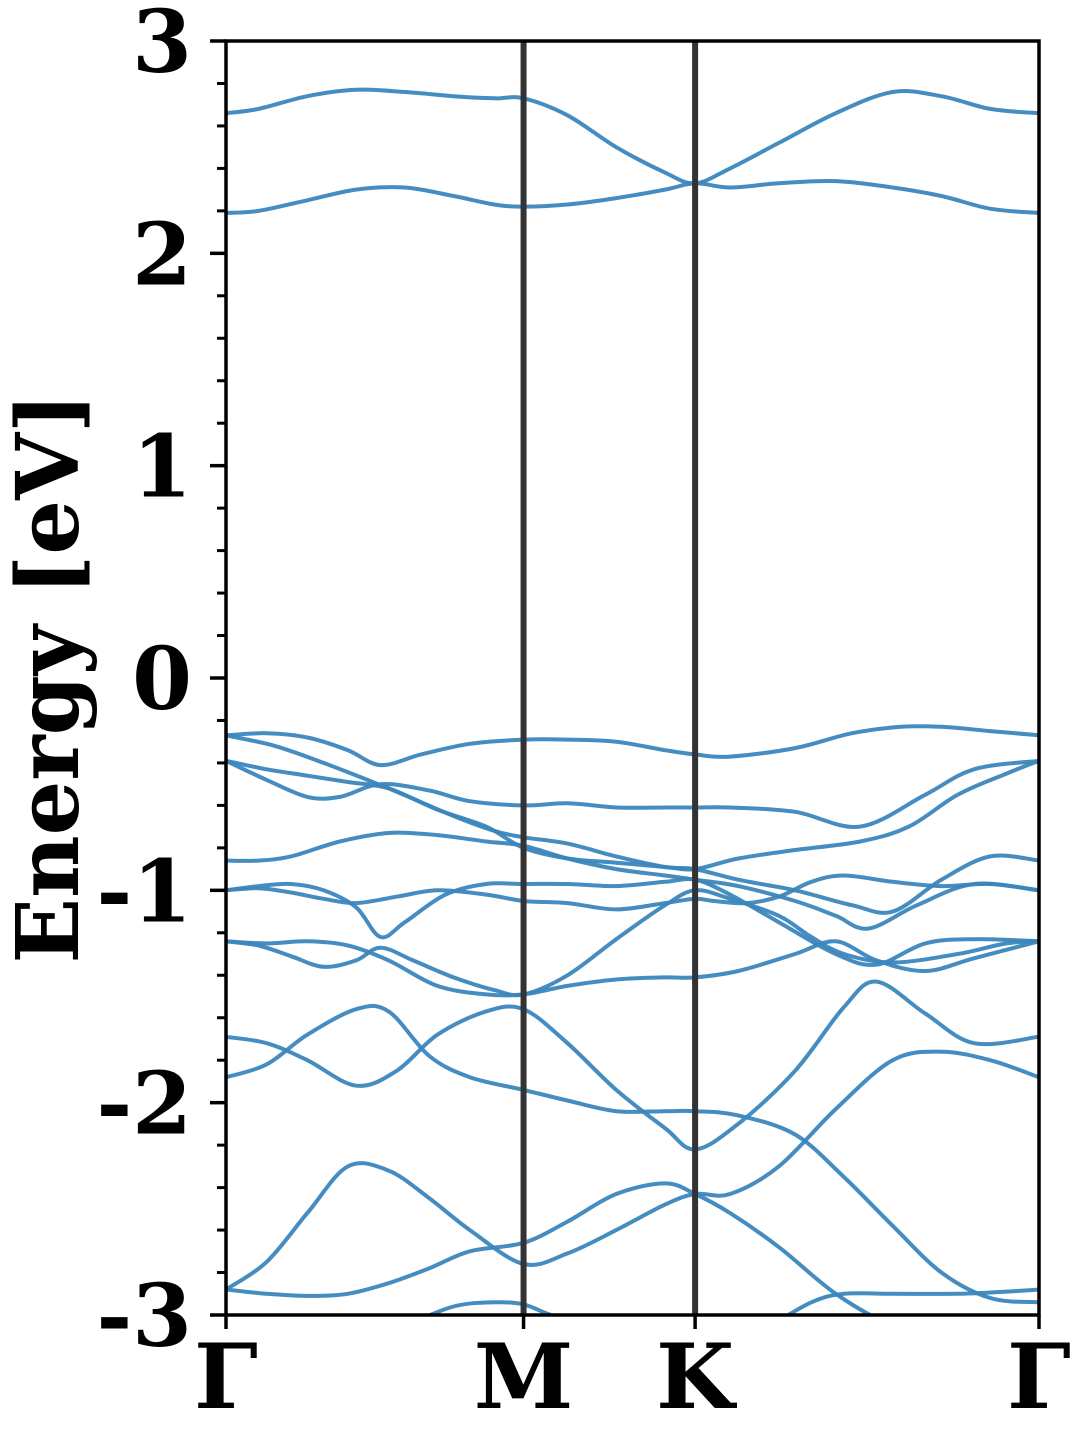 This screenshot has height=1440, width=1080. Describe the element at coordinates (162, 679) in the screenshot. I see `y-tick-label: 0` at that location.